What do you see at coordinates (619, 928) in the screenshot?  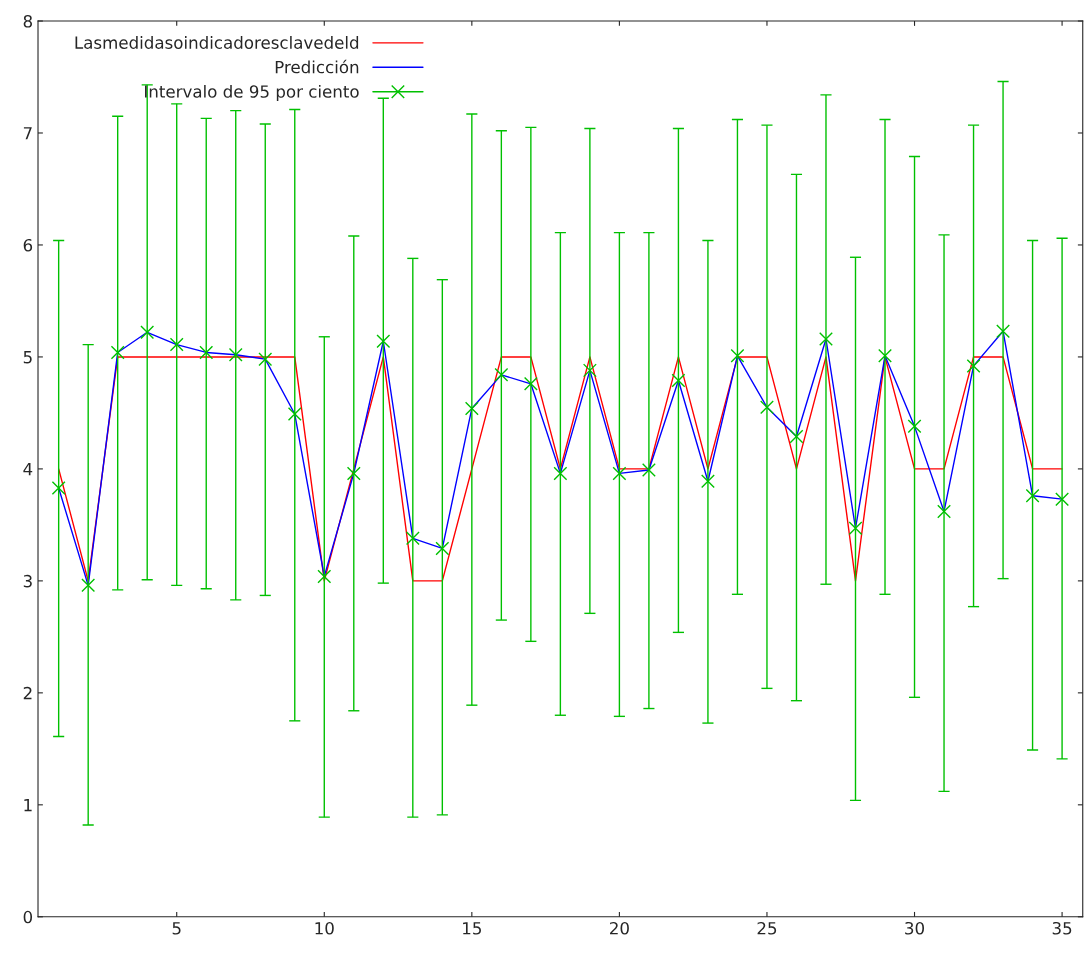 I see `x-tick-label: 20` at bounding box center [619, 928].